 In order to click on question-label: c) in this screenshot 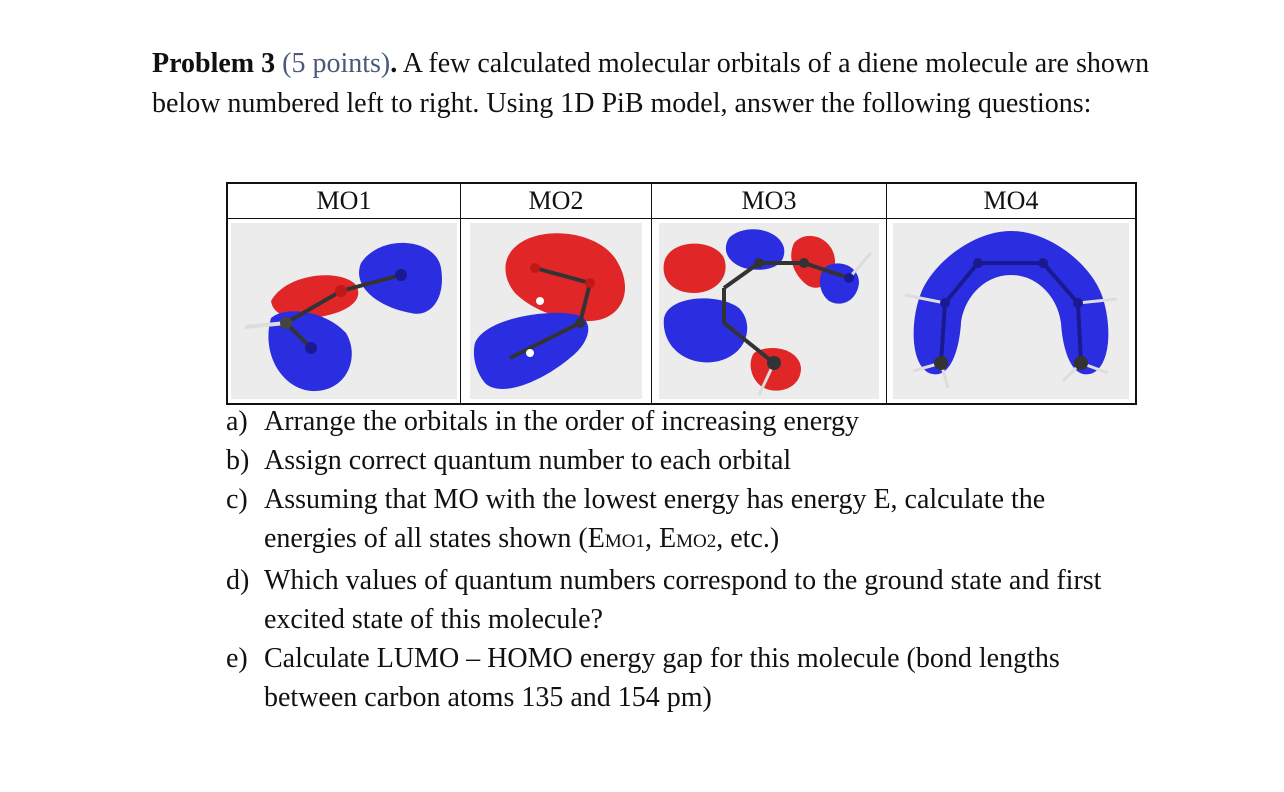, I will do `click(237, 499)`.